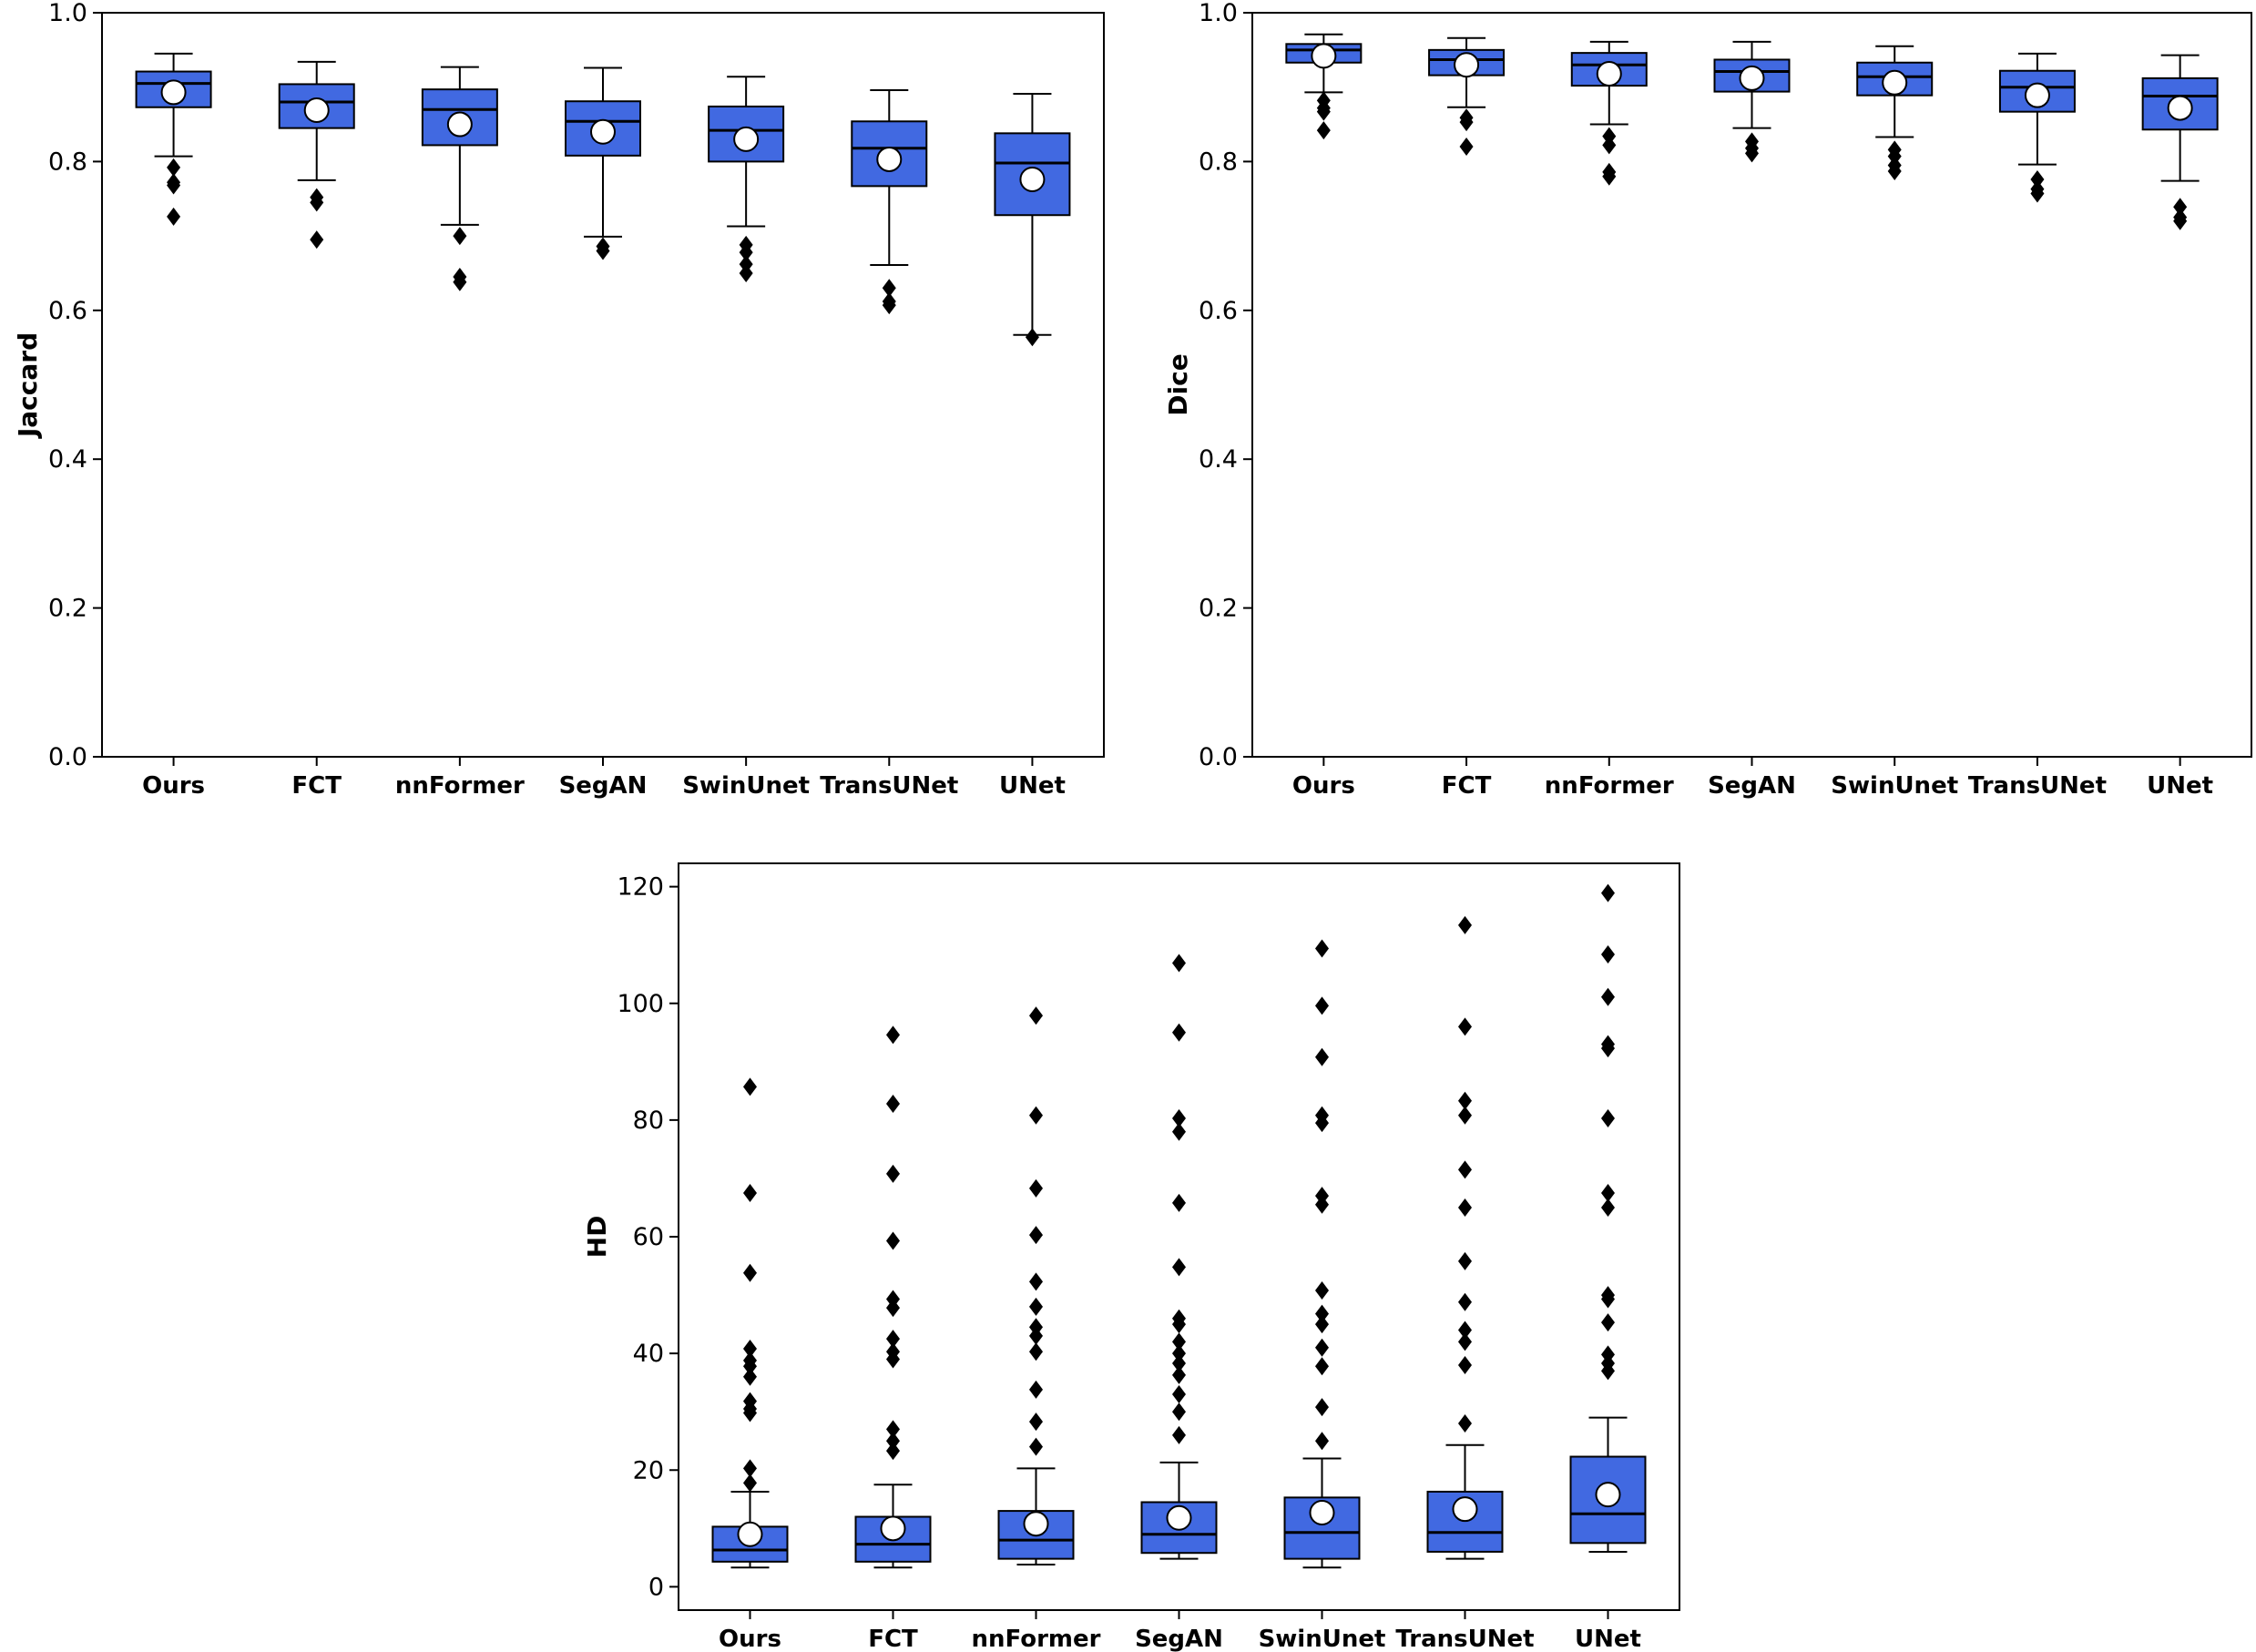  I want to click on jaccard-box-unet, so click(1032, 220).